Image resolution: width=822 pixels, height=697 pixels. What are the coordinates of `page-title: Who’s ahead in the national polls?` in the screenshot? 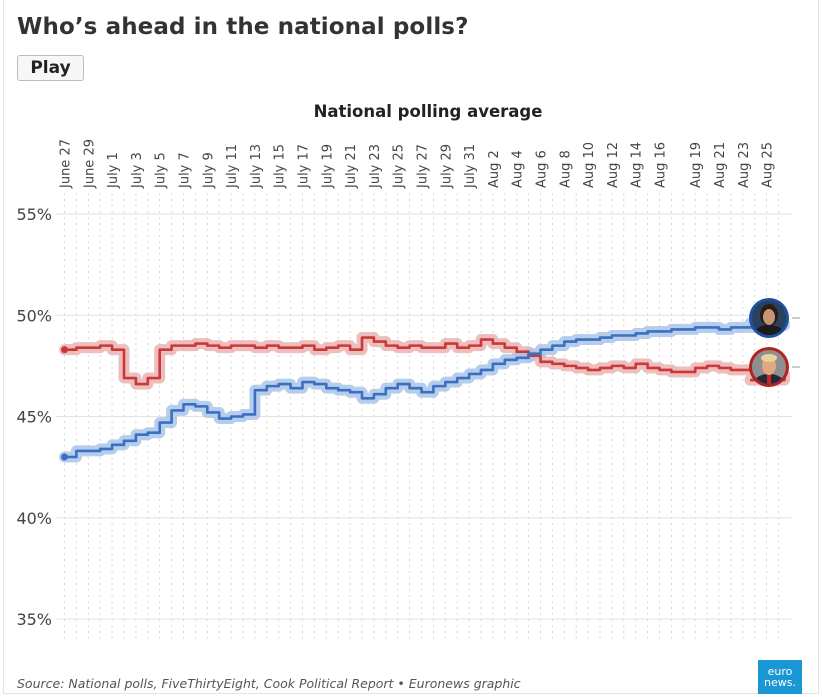 It's located at (243, 27).